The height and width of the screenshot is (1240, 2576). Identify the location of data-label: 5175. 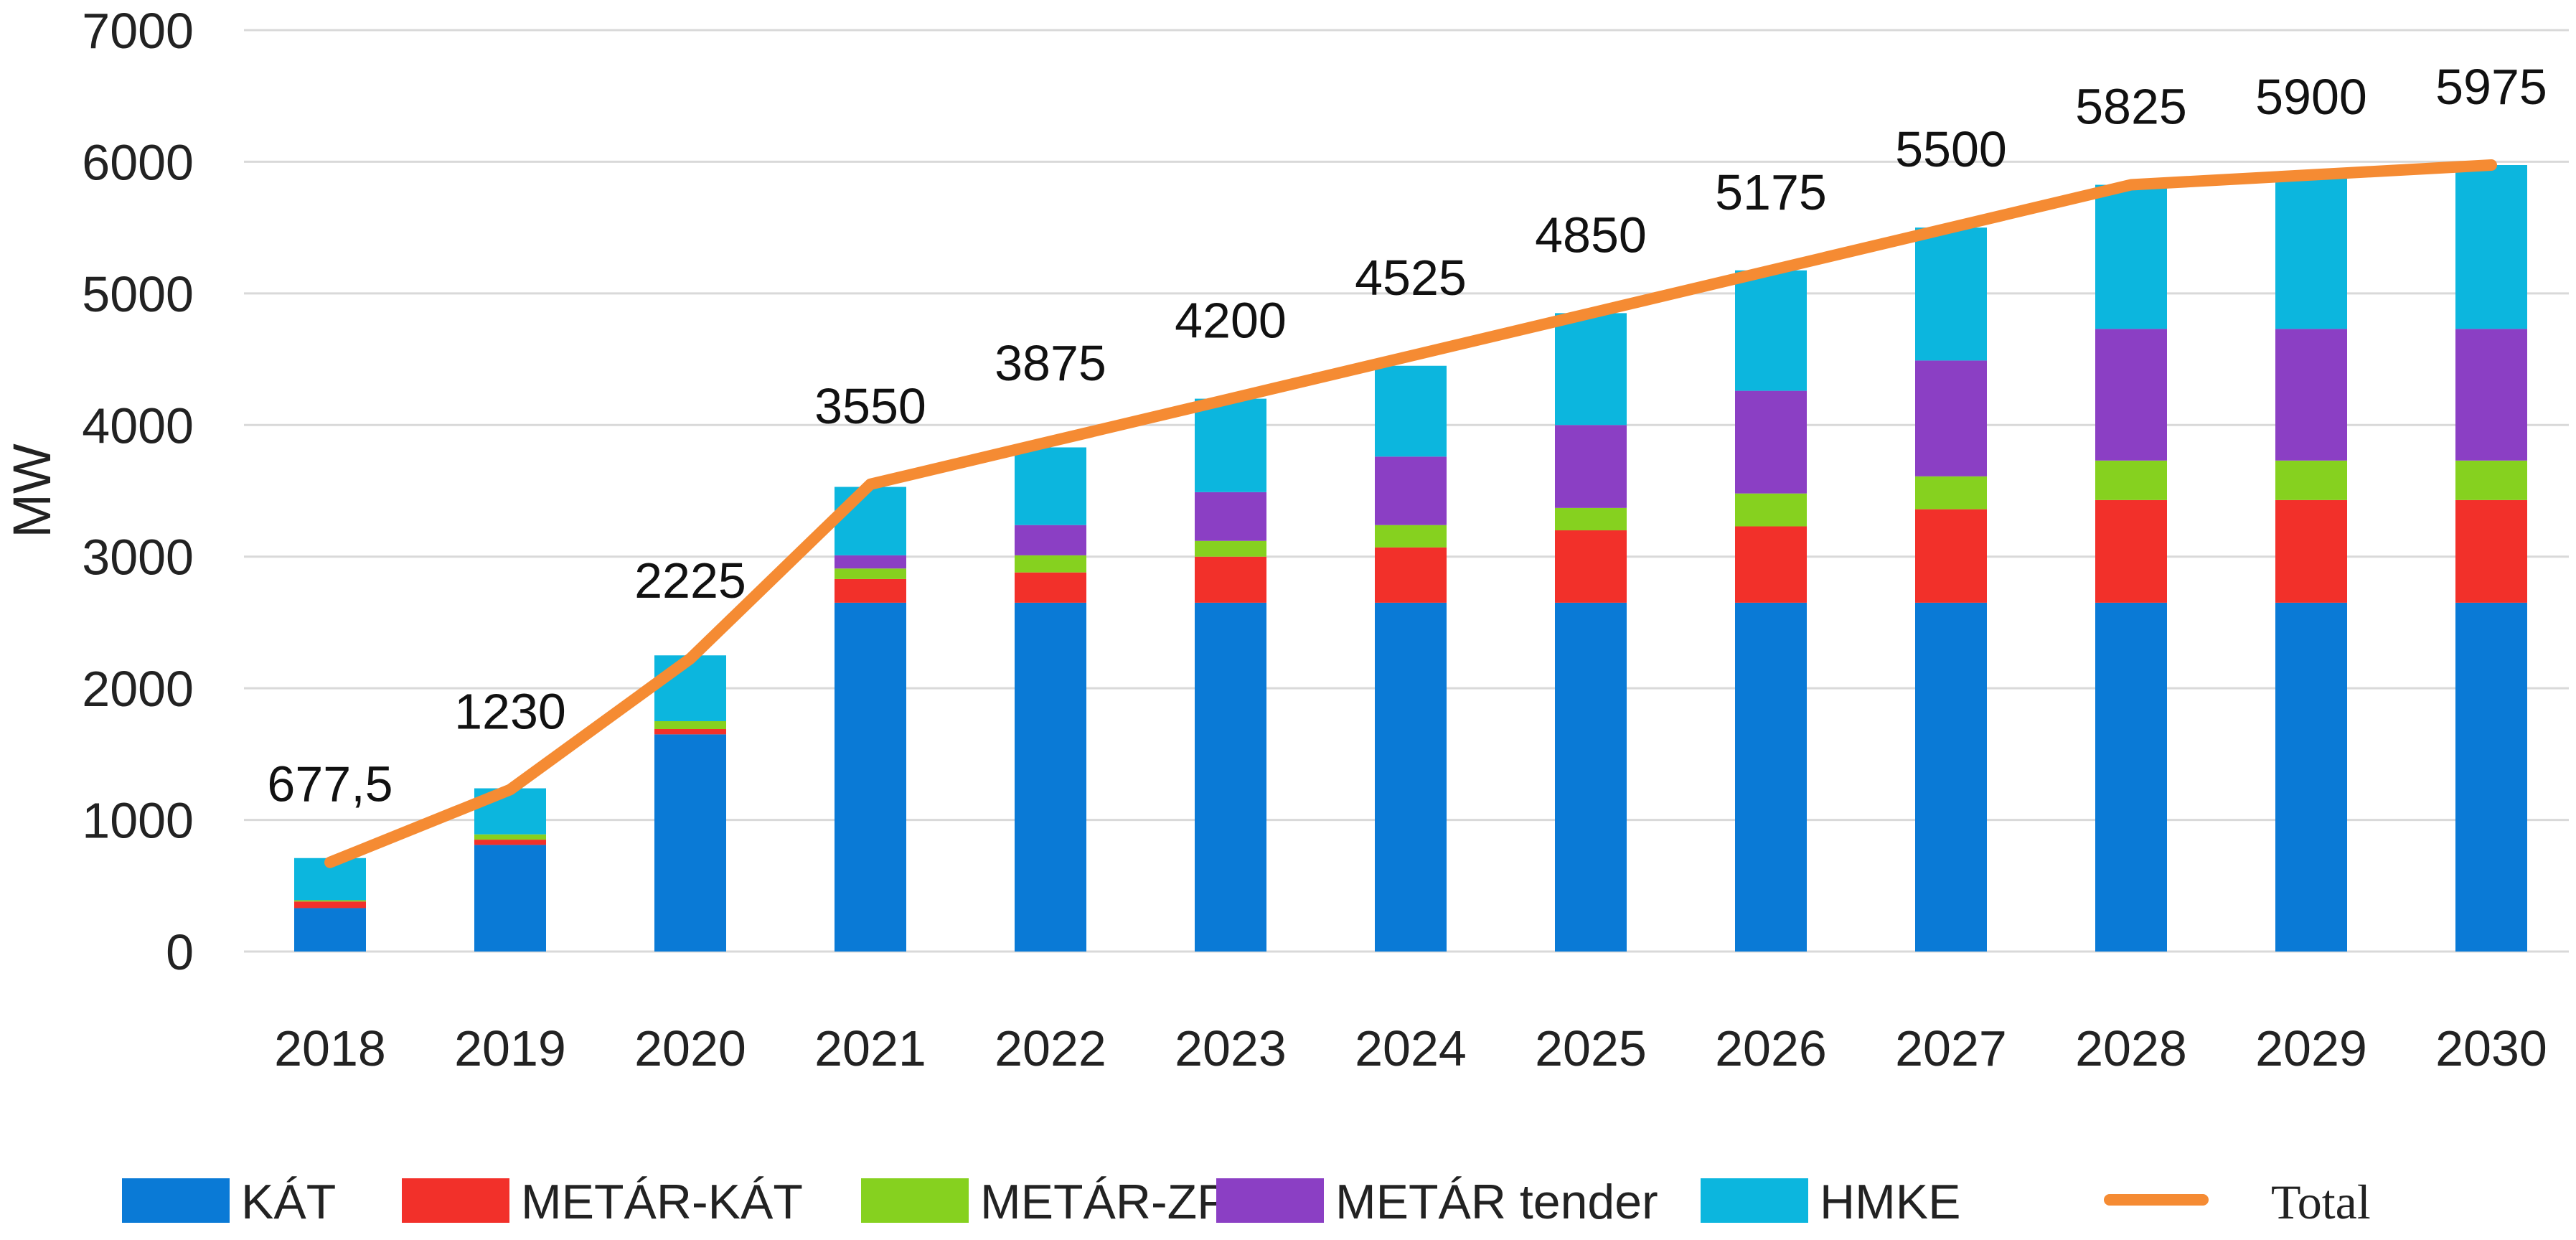
(1771, 192).